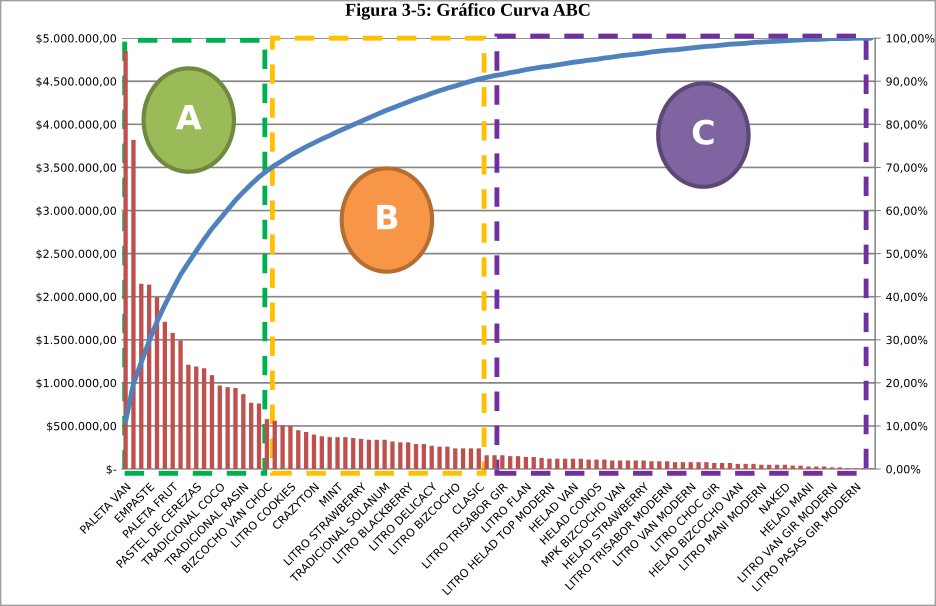  Describe the element at coordinates (76, 341) in the screenshot. I see `y-tick-label: $1.500.000,00` at that location.